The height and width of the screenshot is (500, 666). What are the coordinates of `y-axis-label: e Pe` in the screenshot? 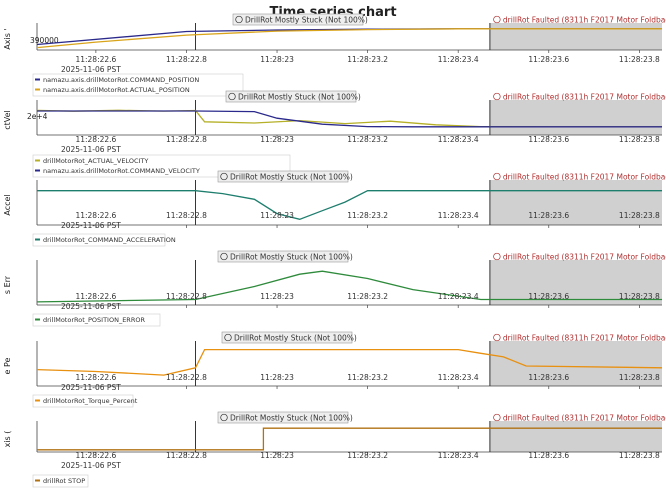 It's located at (7, 365).